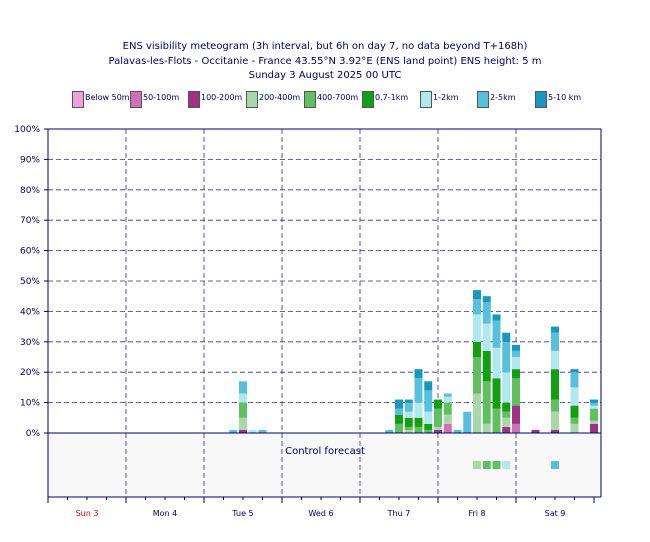 Image resolution: width=650 pixels, height=542 pixels. Describe the element at coordinates (87, 513) in the screenshot. I see `x-tick-label: Sun 3` at that location.